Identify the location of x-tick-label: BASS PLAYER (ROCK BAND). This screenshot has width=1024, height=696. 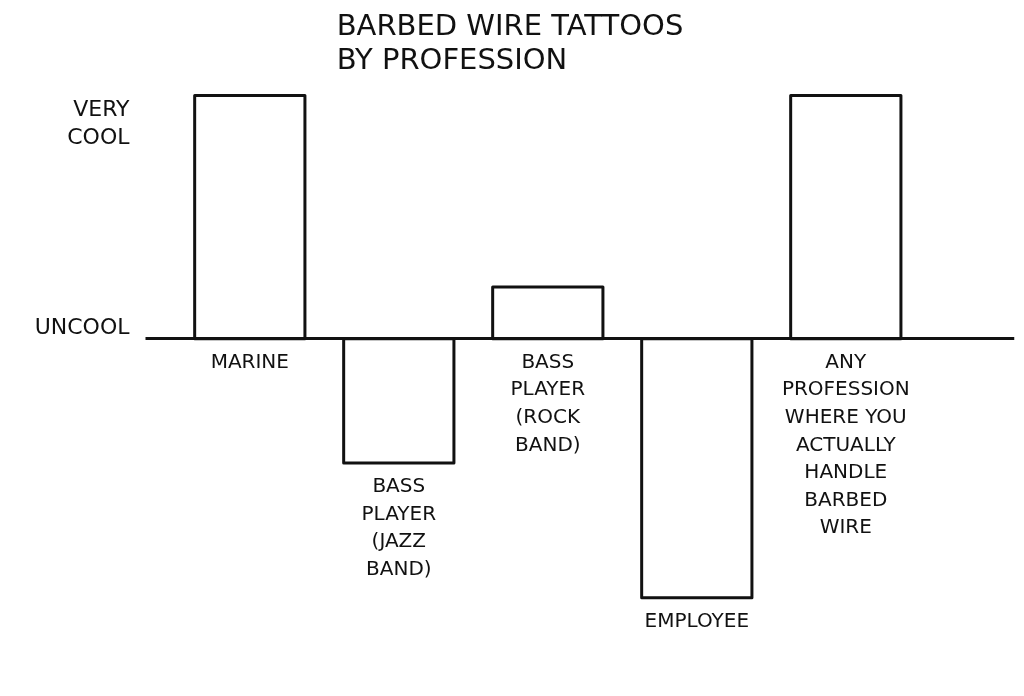
(548, 402).